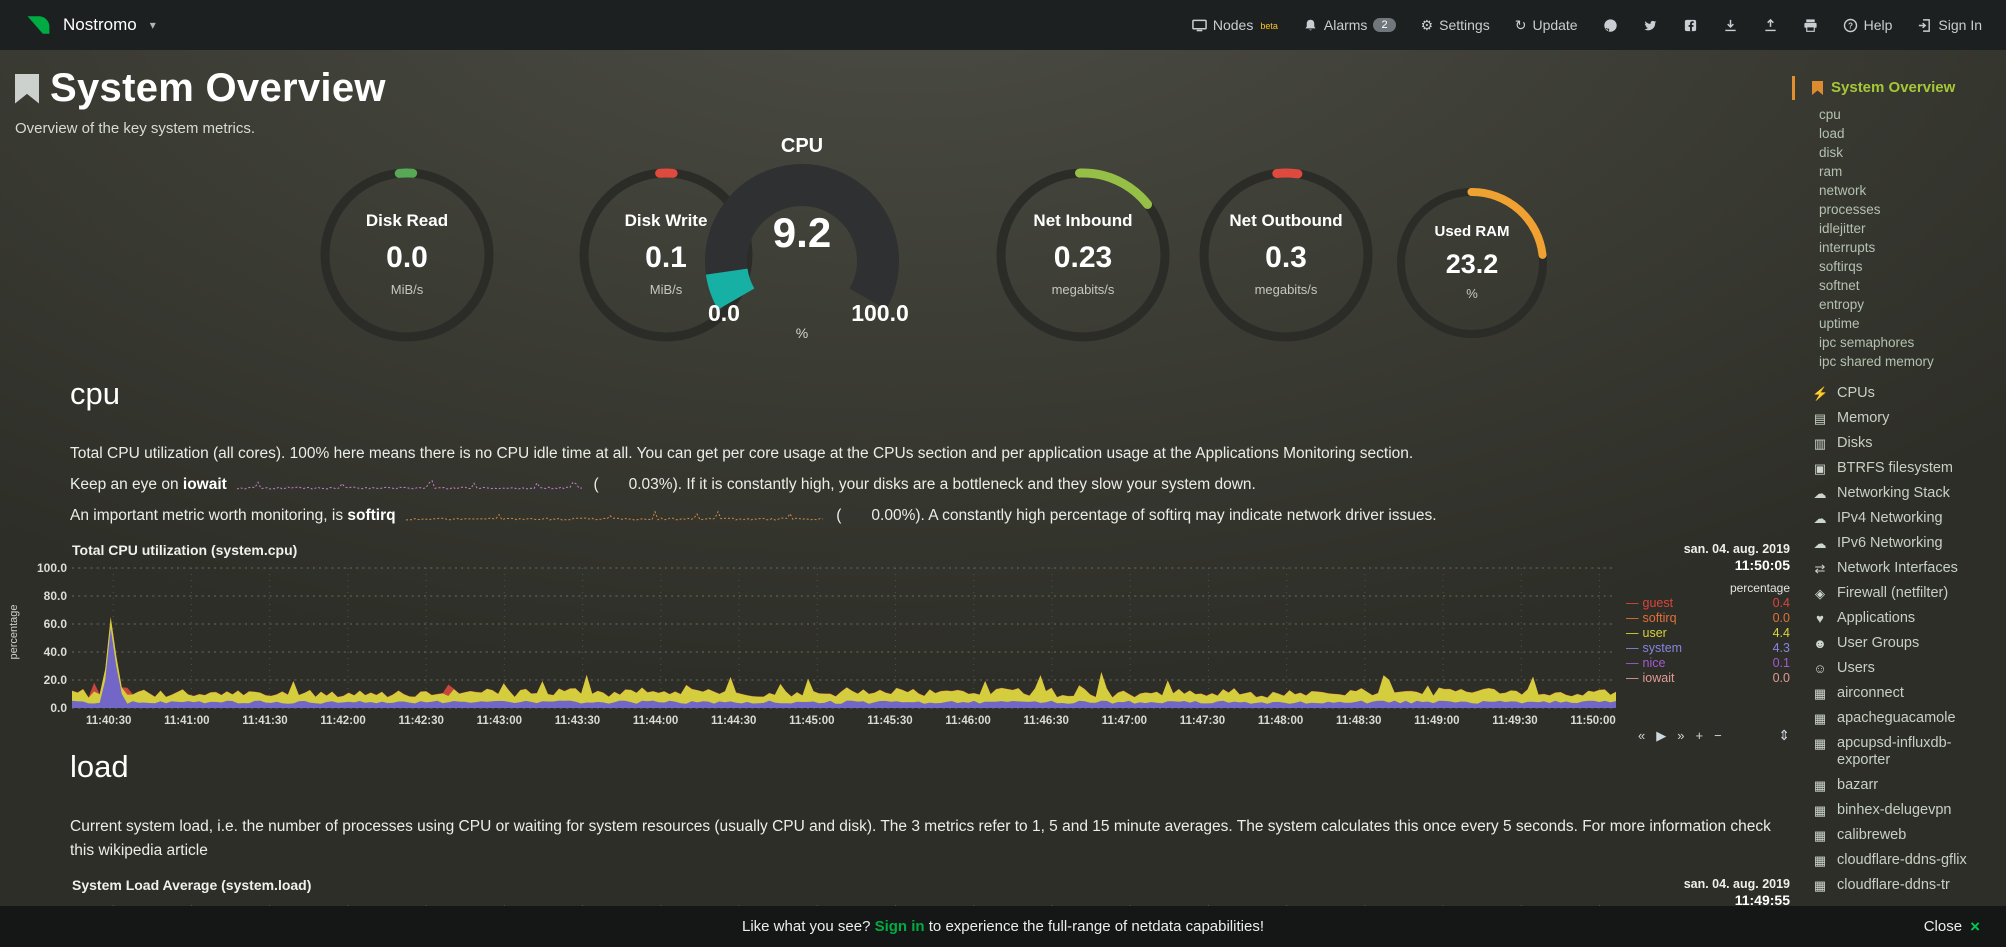 Image resolution: width=2006 pixels, height=947 pixels. I want to click on banner-close-button: Close ×, so click(1951, 926).